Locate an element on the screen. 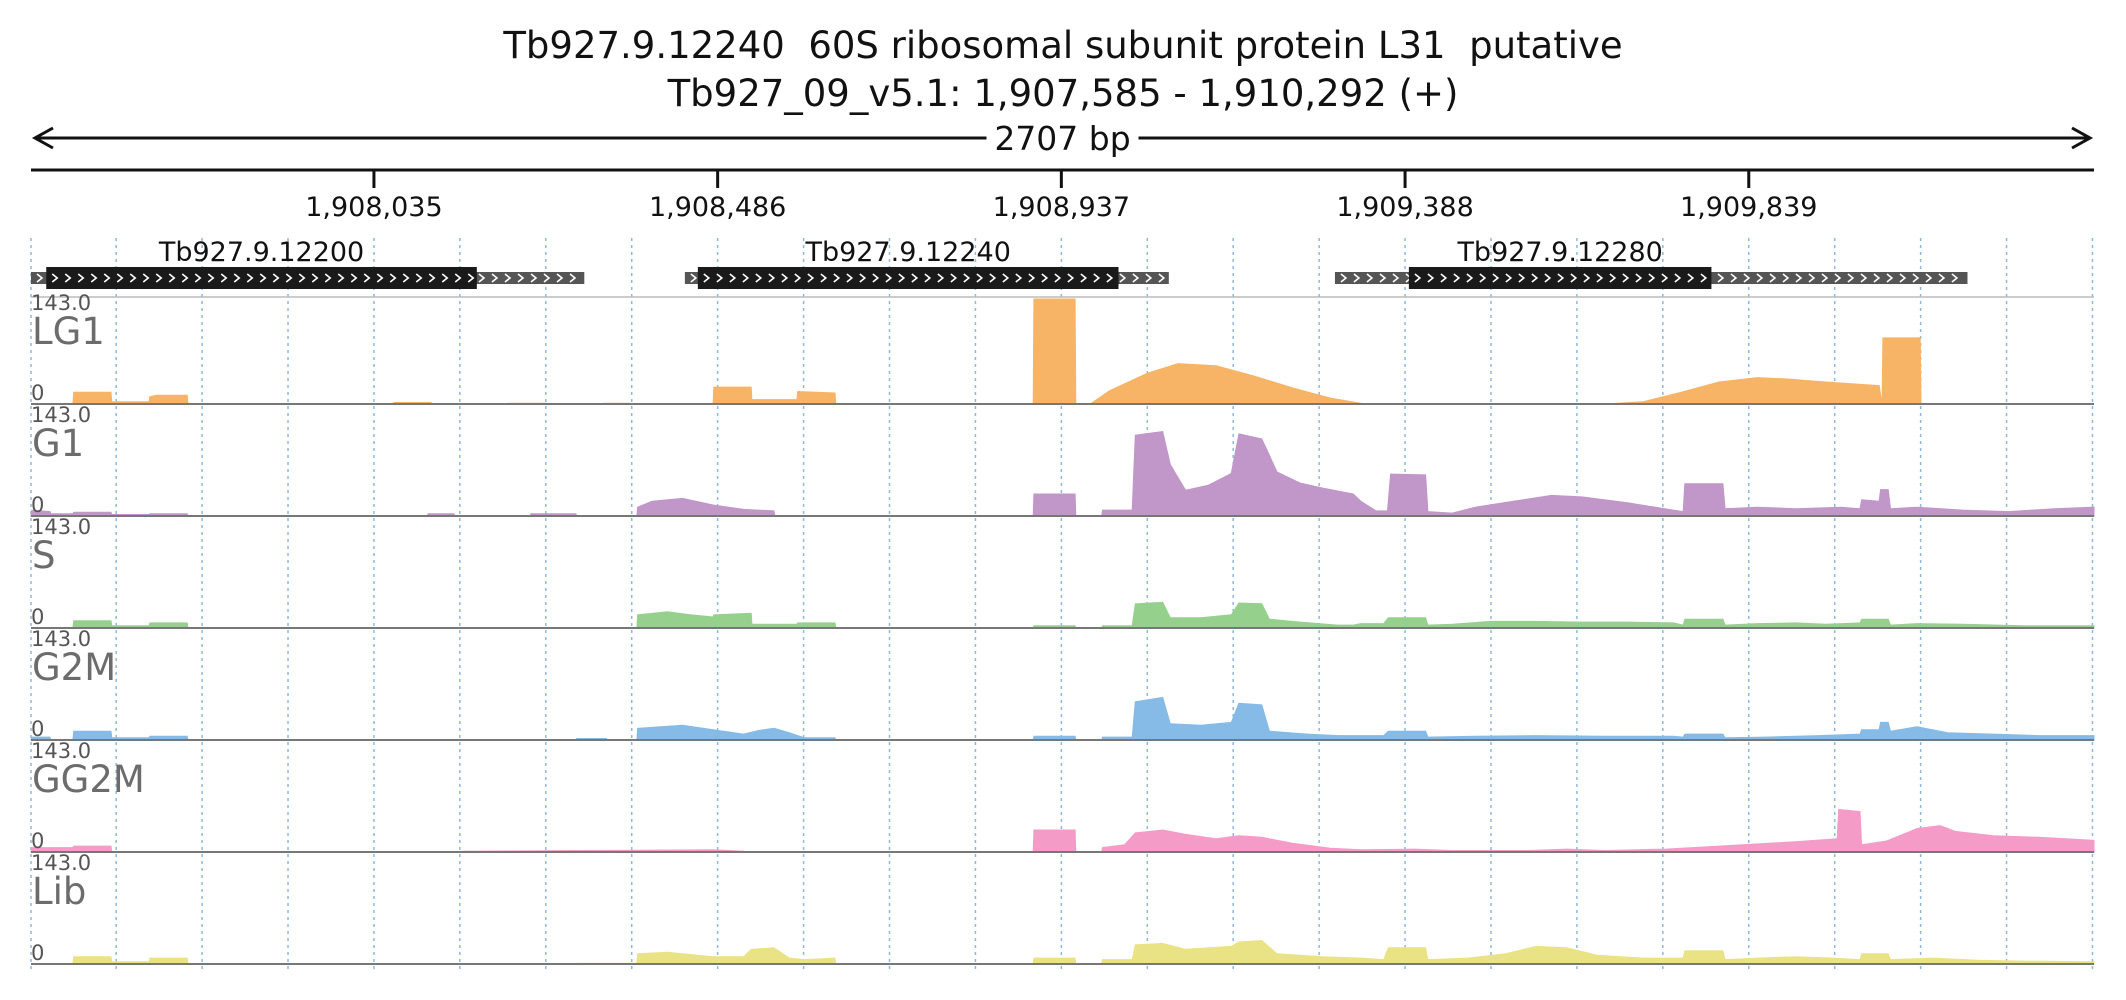 The height and width of the screenshot is (1000, 2126). coverage-area-g2m is located at coordinates (1062, 718).